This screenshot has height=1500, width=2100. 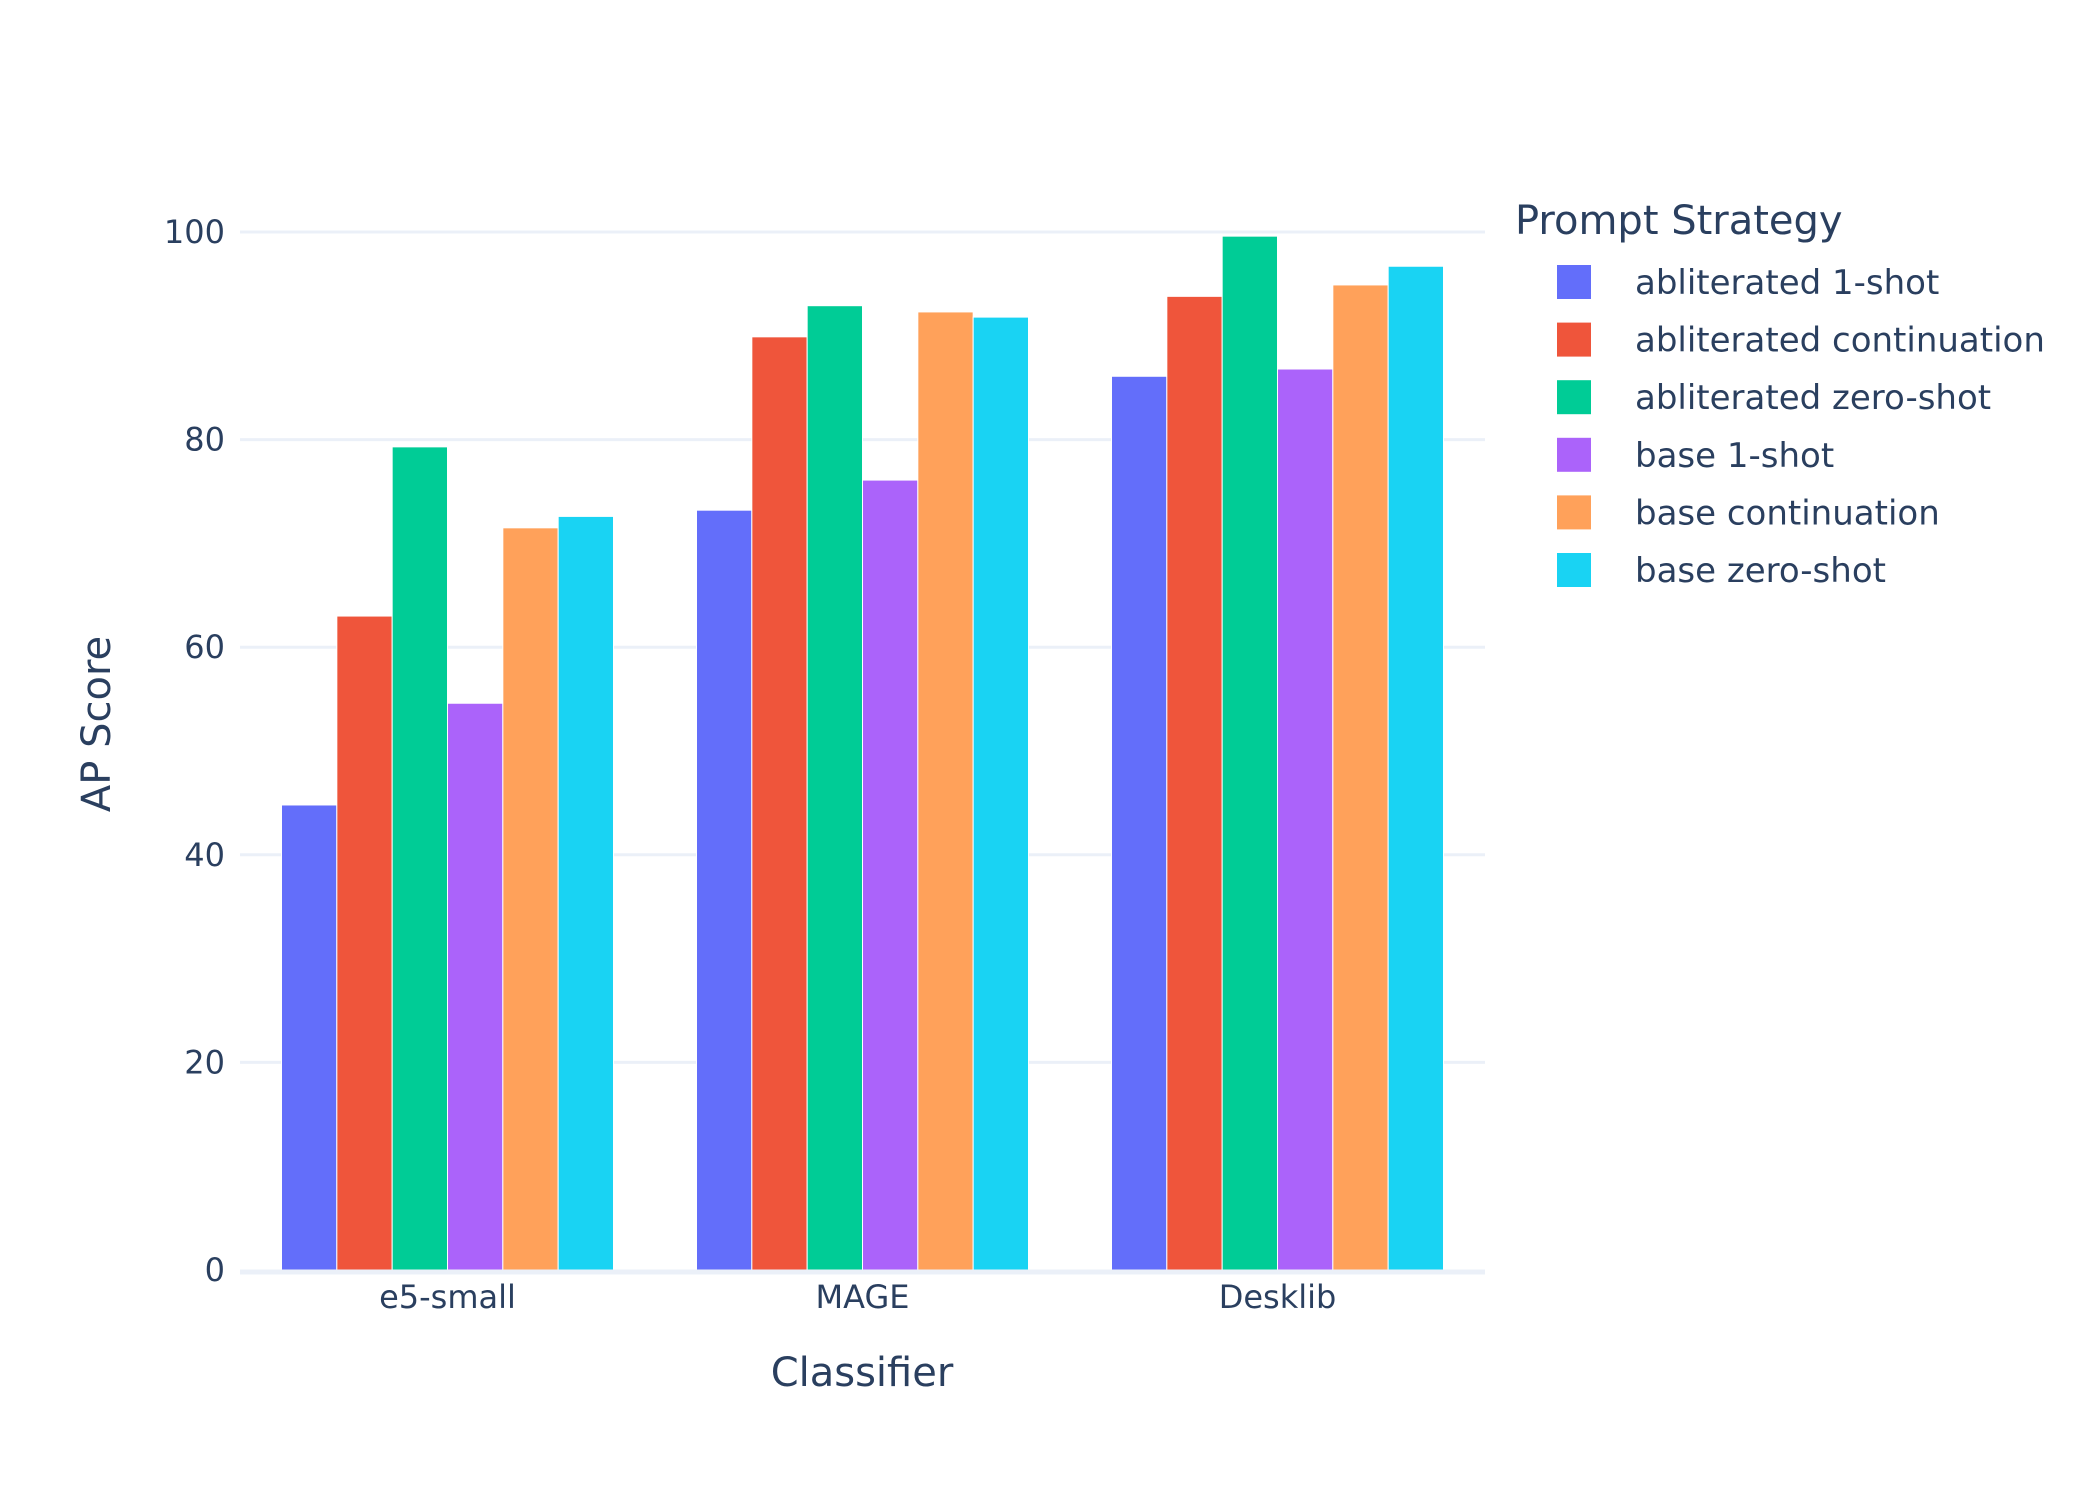 I want to click on legend-label: base zero-shot, so click(x=1760, y=571).